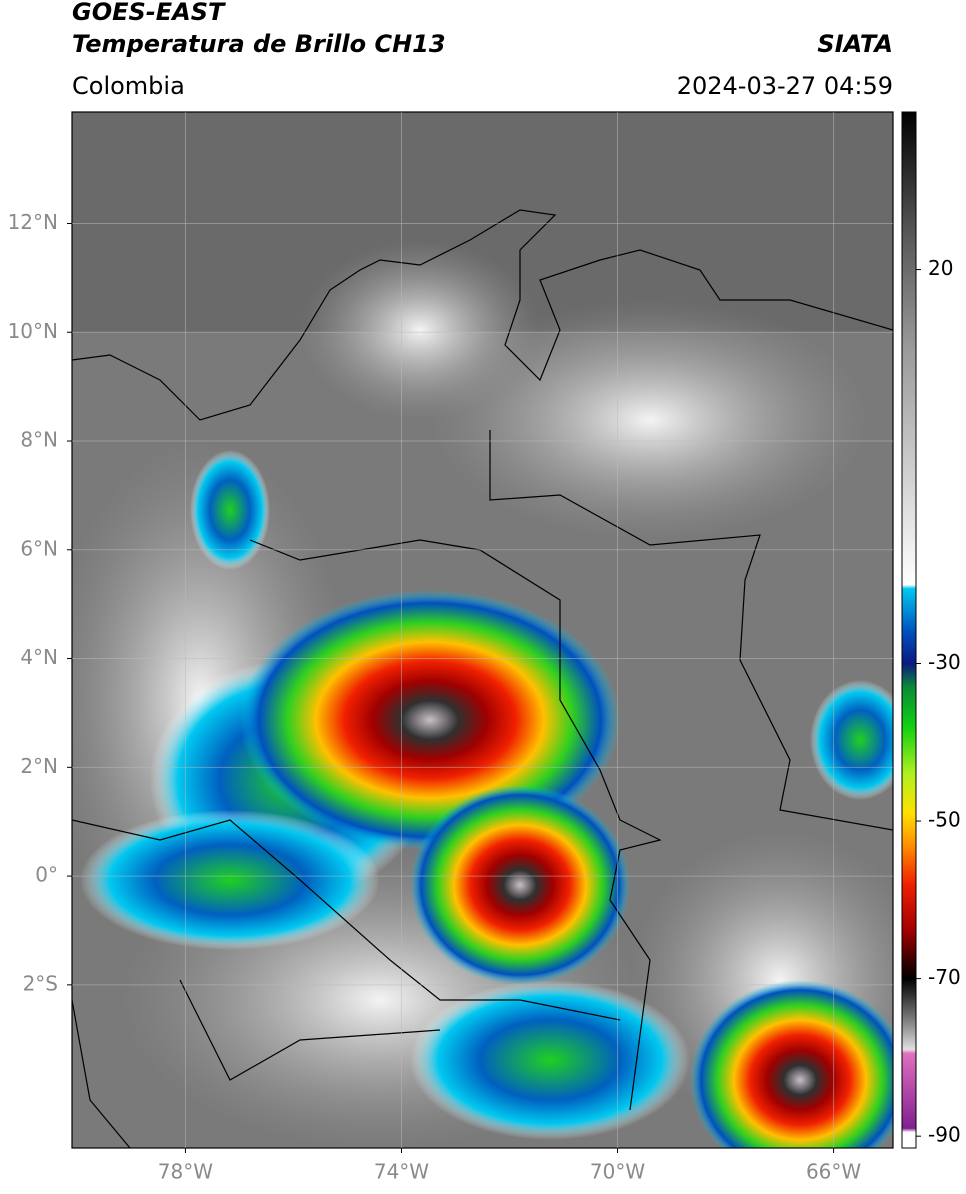 This screenshot has width=966, height=1194. Describe the element at coordinates (128, 86) in the screenshot. I see `region: Colombia` at that location.